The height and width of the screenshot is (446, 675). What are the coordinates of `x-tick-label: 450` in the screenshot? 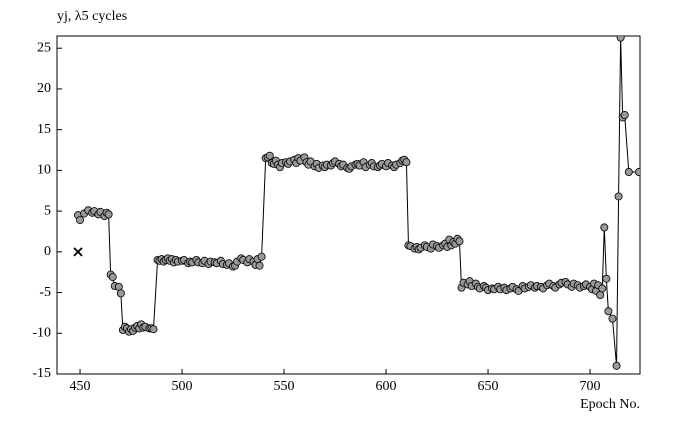 It's located at (80, 386).